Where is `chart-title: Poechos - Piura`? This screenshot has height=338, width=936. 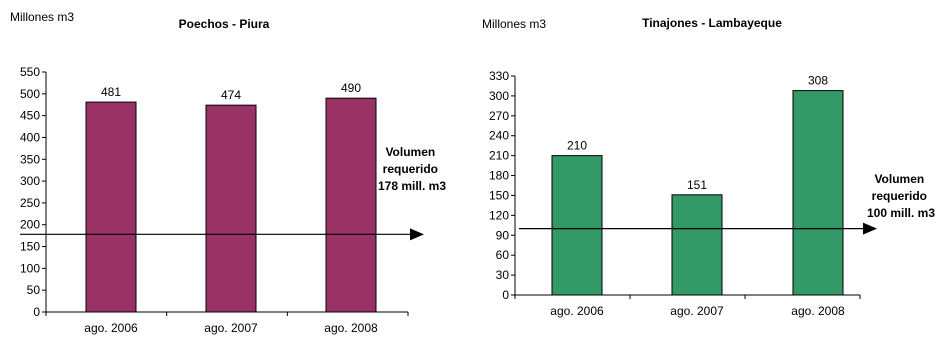 chart-title: Poechos - Piura is located at coordinates (224, 24).